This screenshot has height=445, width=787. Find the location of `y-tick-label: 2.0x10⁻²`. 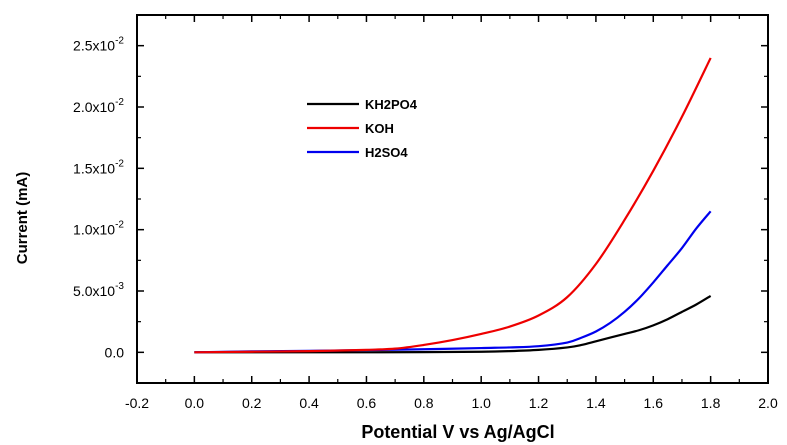

y-tick-label: 2.0x10⁻² is located at coordinates (98, 106).